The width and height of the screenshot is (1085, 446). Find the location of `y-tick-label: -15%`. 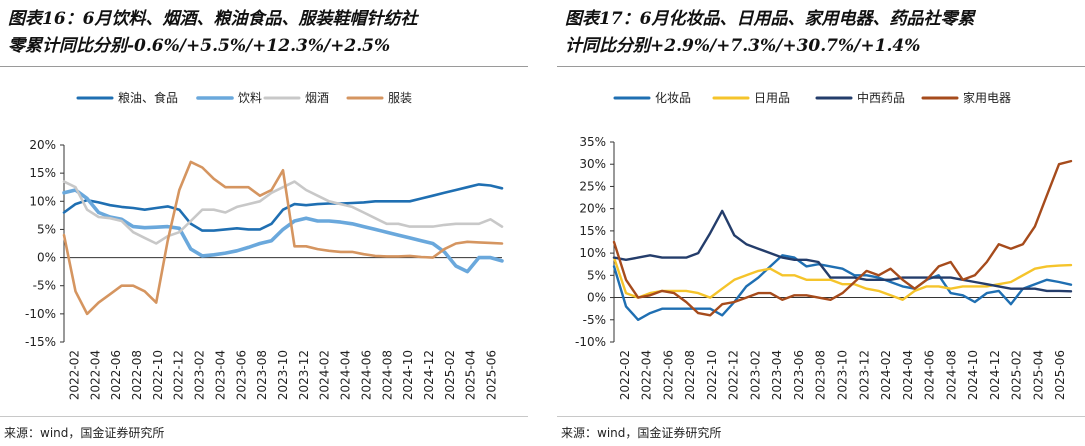

y-tick-label: -15% is located at coordinates (40, 342).